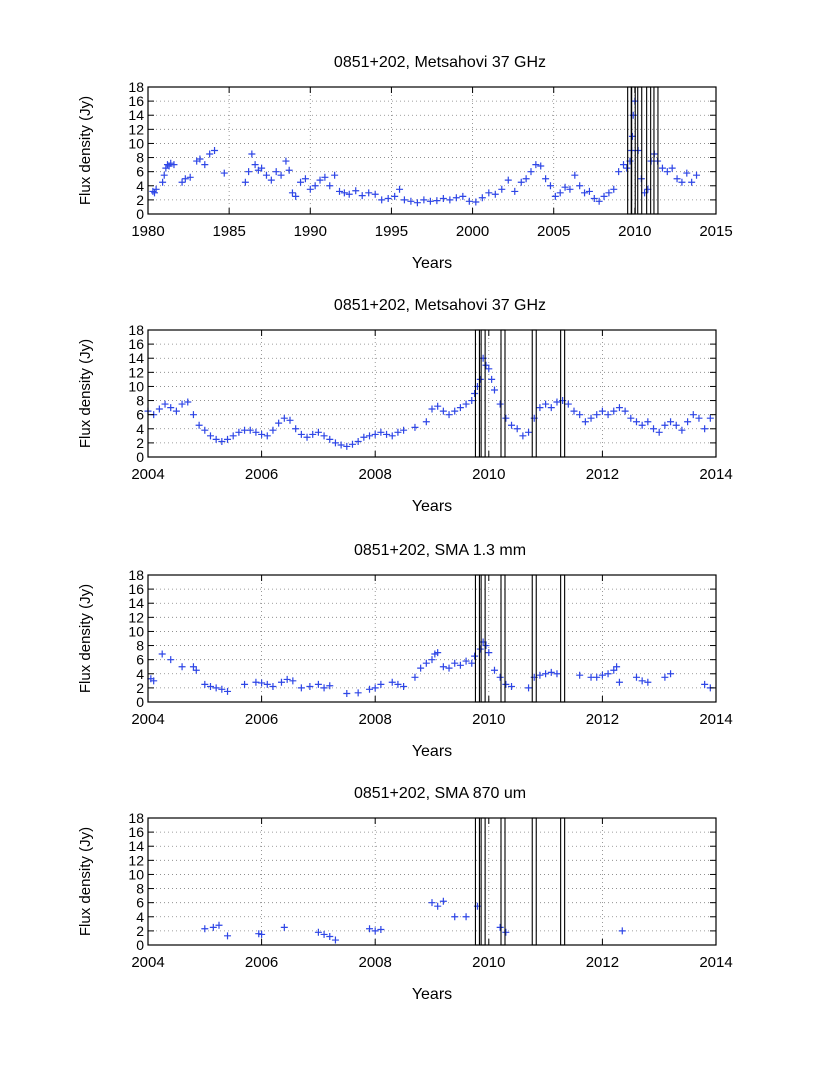 The height and width of the screenshot is (1075, 830). Describe the element at coordinates (136, 87) in the screenshot. I see `y-tick-label: 18` at that location.